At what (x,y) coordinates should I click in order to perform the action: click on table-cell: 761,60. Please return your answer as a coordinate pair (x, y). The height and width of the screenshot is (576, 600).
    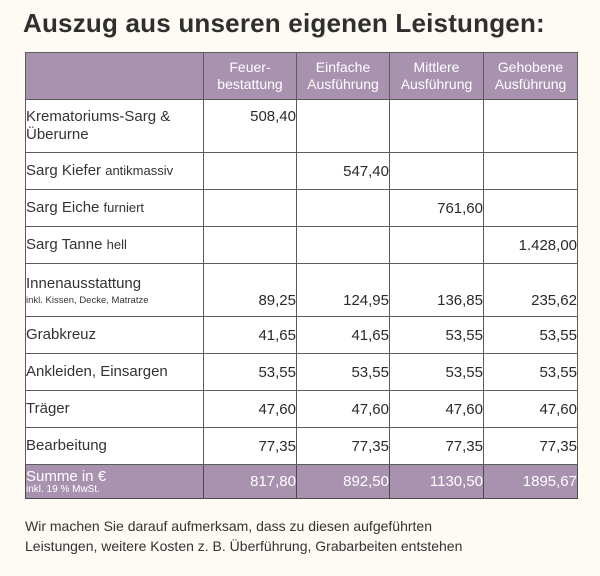
    Looking at the image, I should click on (436, 208).